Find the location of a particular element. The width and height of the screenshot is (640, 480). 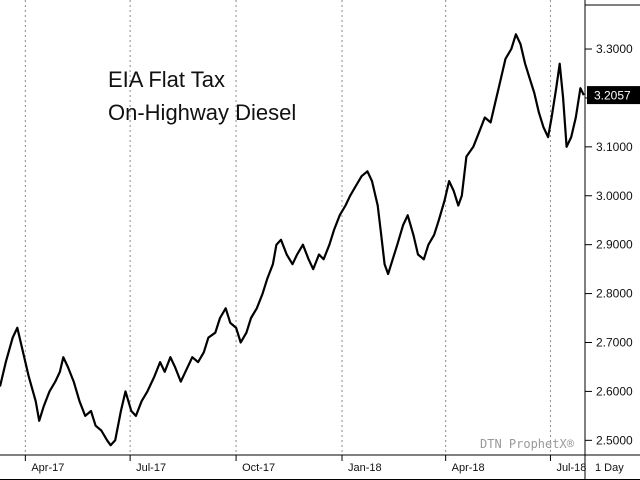

x-tick-label: Apr-17 is located at coordinates (47, 468).